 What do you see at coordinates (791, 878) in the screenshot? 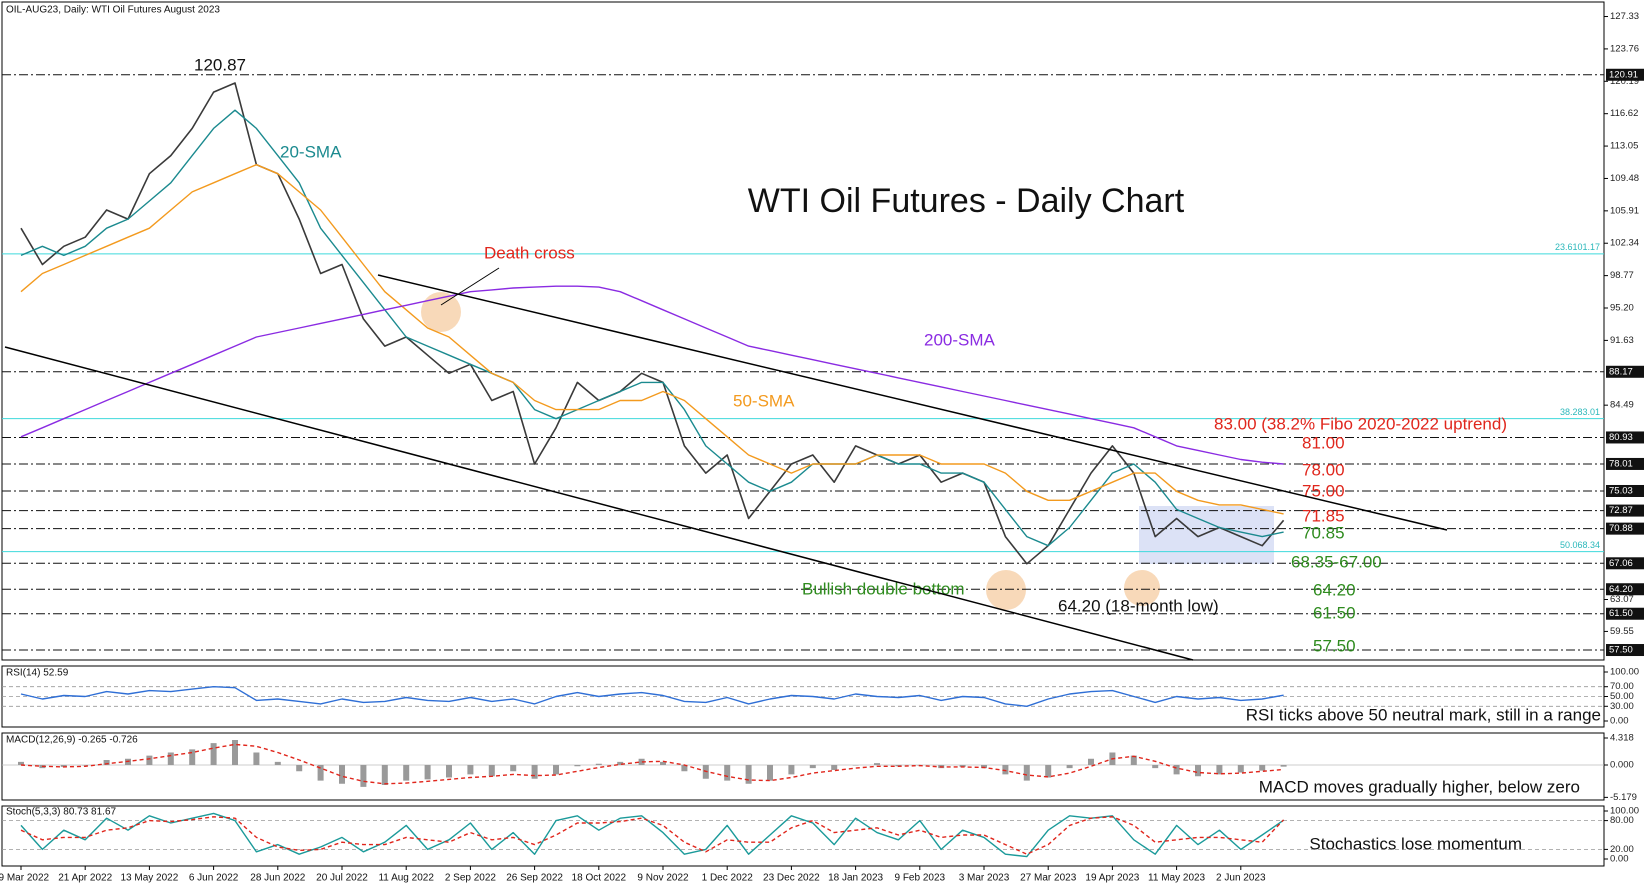
I see `x-tick-label: 23 Dec 2022` at bounding box center [791, 878].